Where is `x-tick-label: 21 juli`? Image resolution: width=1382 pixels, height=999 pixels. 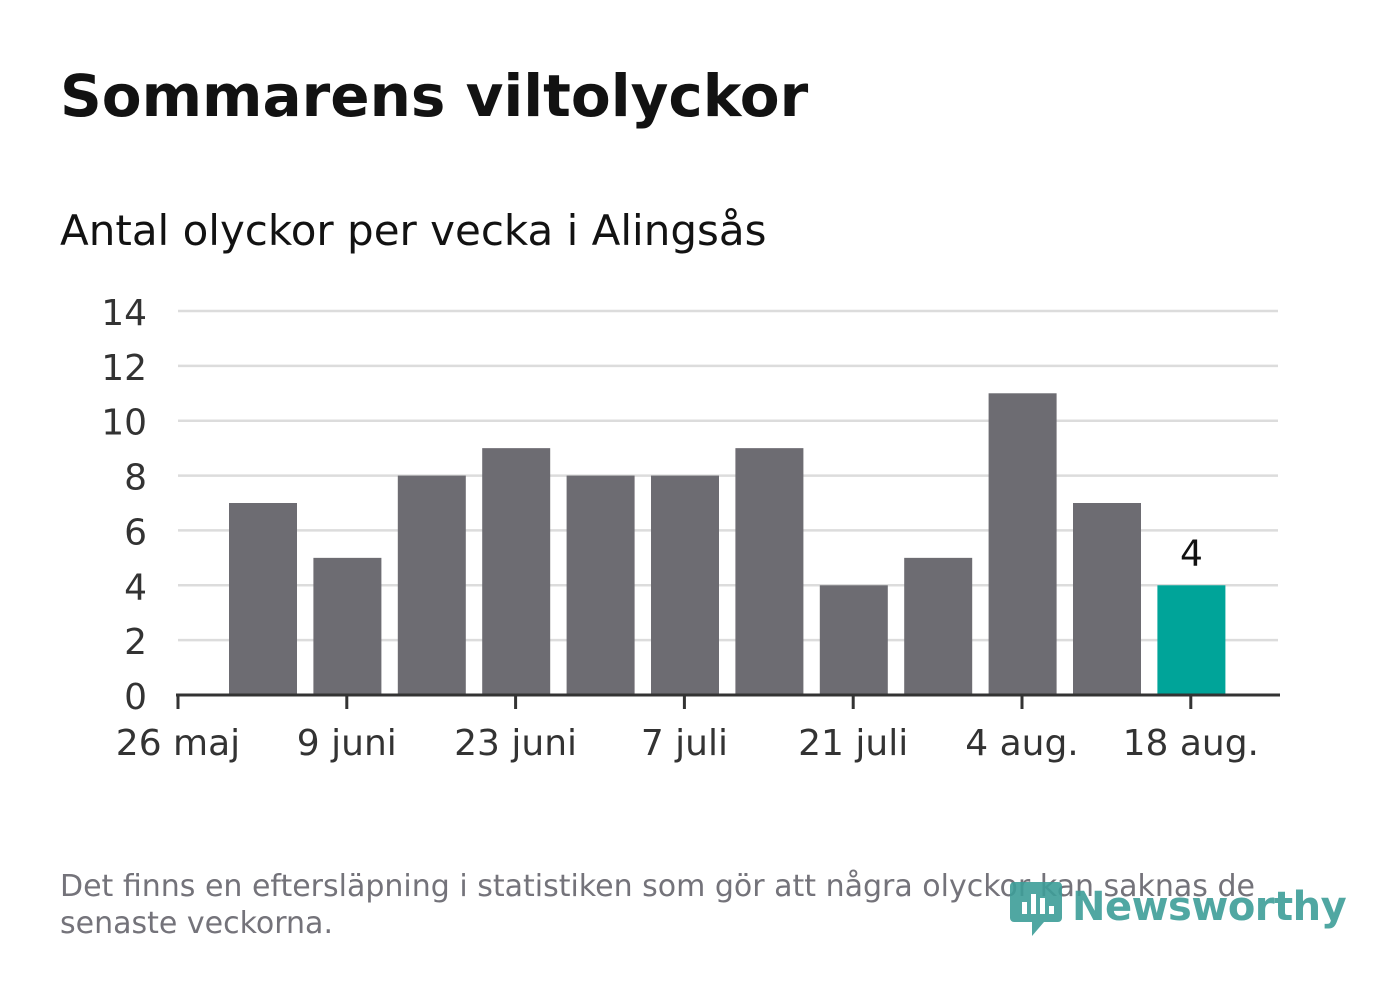 x-tick-label: 21 juli is located at coordinates (853, 743).